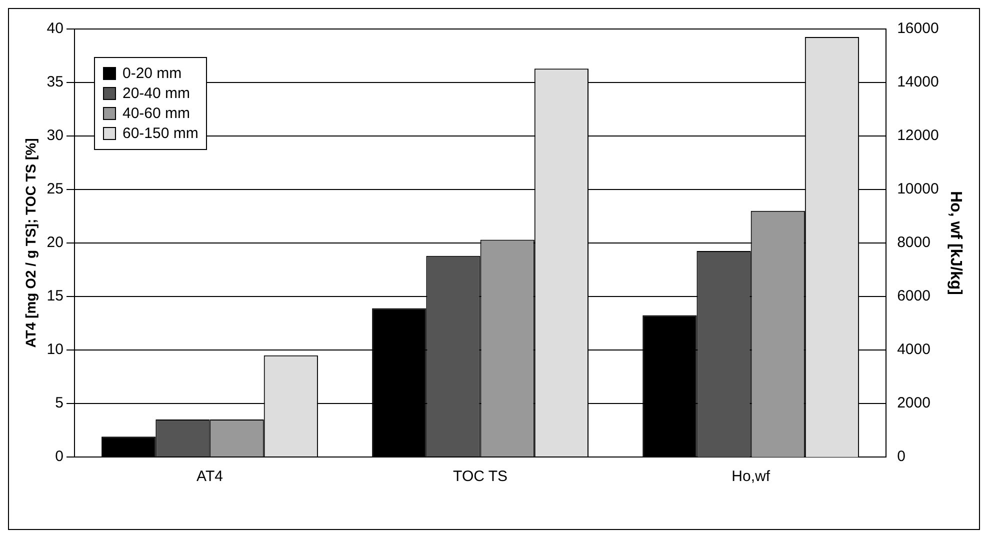  Describe the element at coordinates (955, 243) in the screenshot. I see `y2-axis-title: Ho, wf [kJ/kg]` at that location.